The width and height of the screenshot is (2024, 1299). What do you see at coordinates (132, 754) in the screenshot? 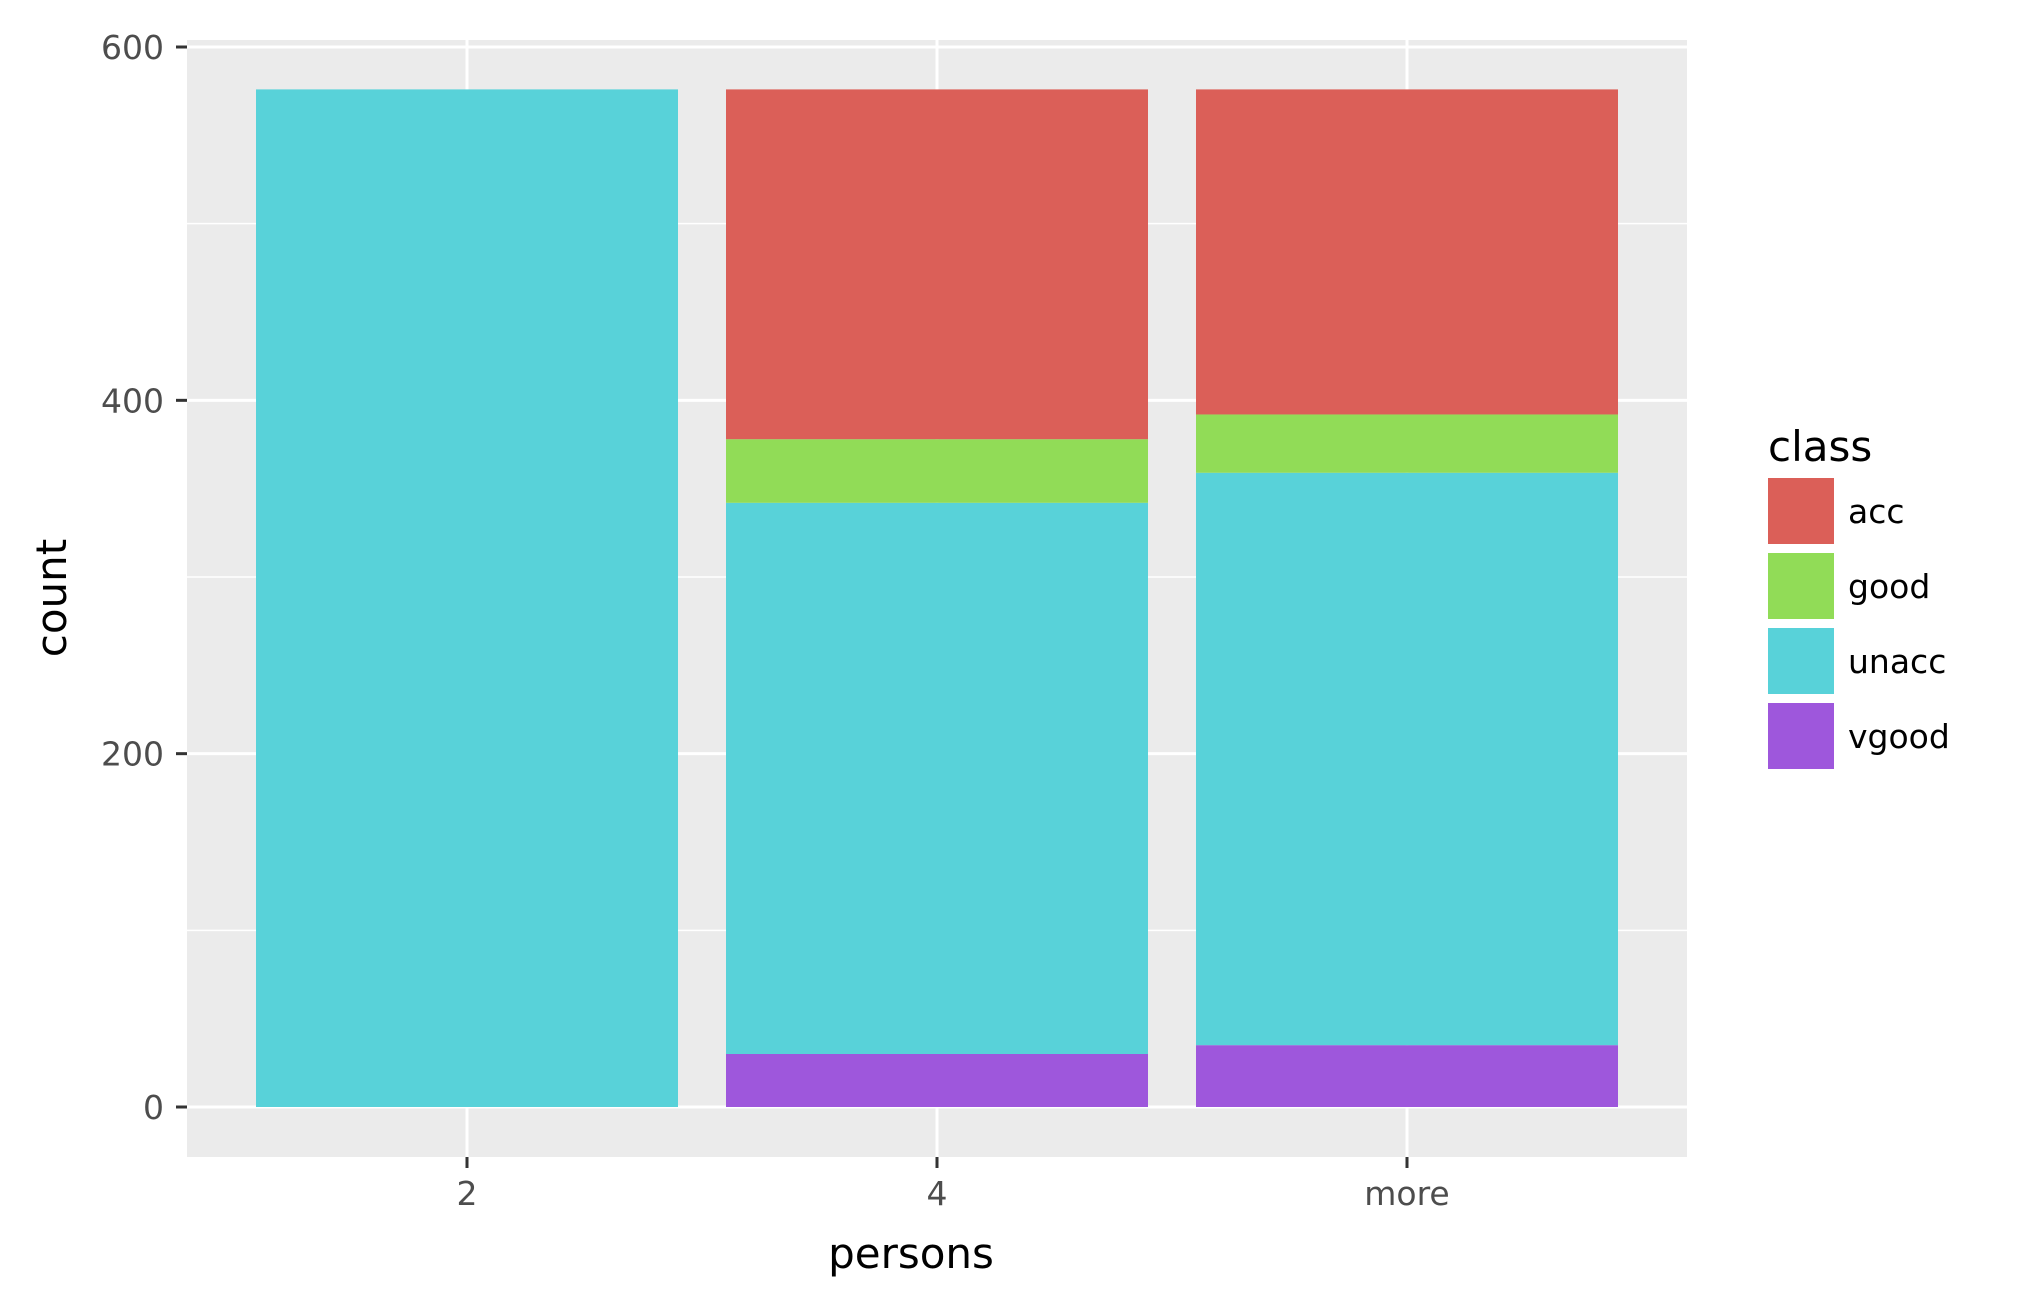
I see `y-tick-label: 200` at bounding box center [132, 754].